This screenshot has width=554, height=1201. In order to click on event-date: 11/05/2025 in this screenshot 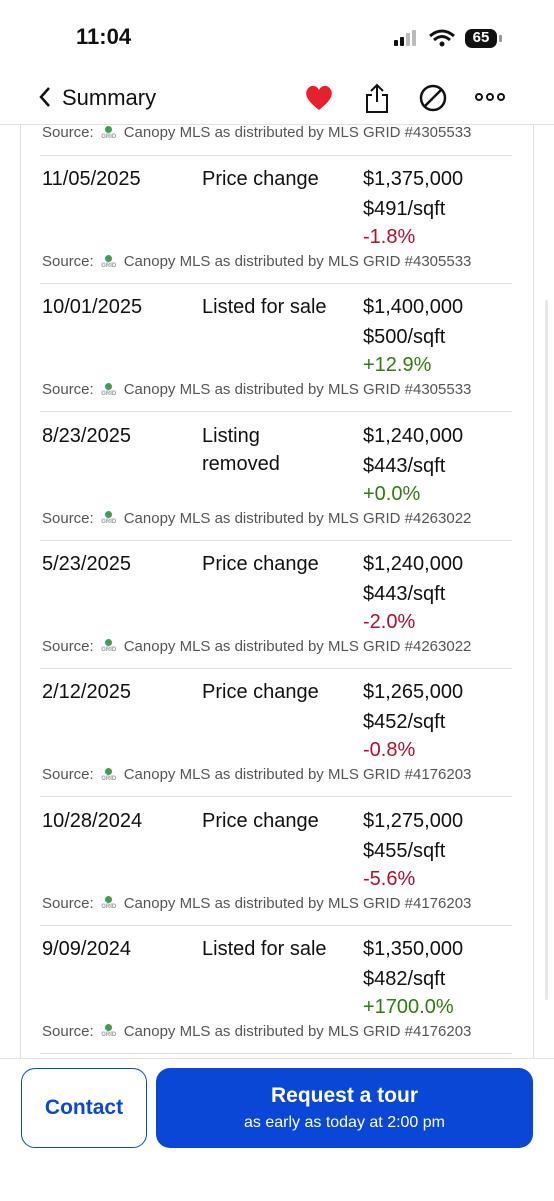, I will do `click(91, 179)`.